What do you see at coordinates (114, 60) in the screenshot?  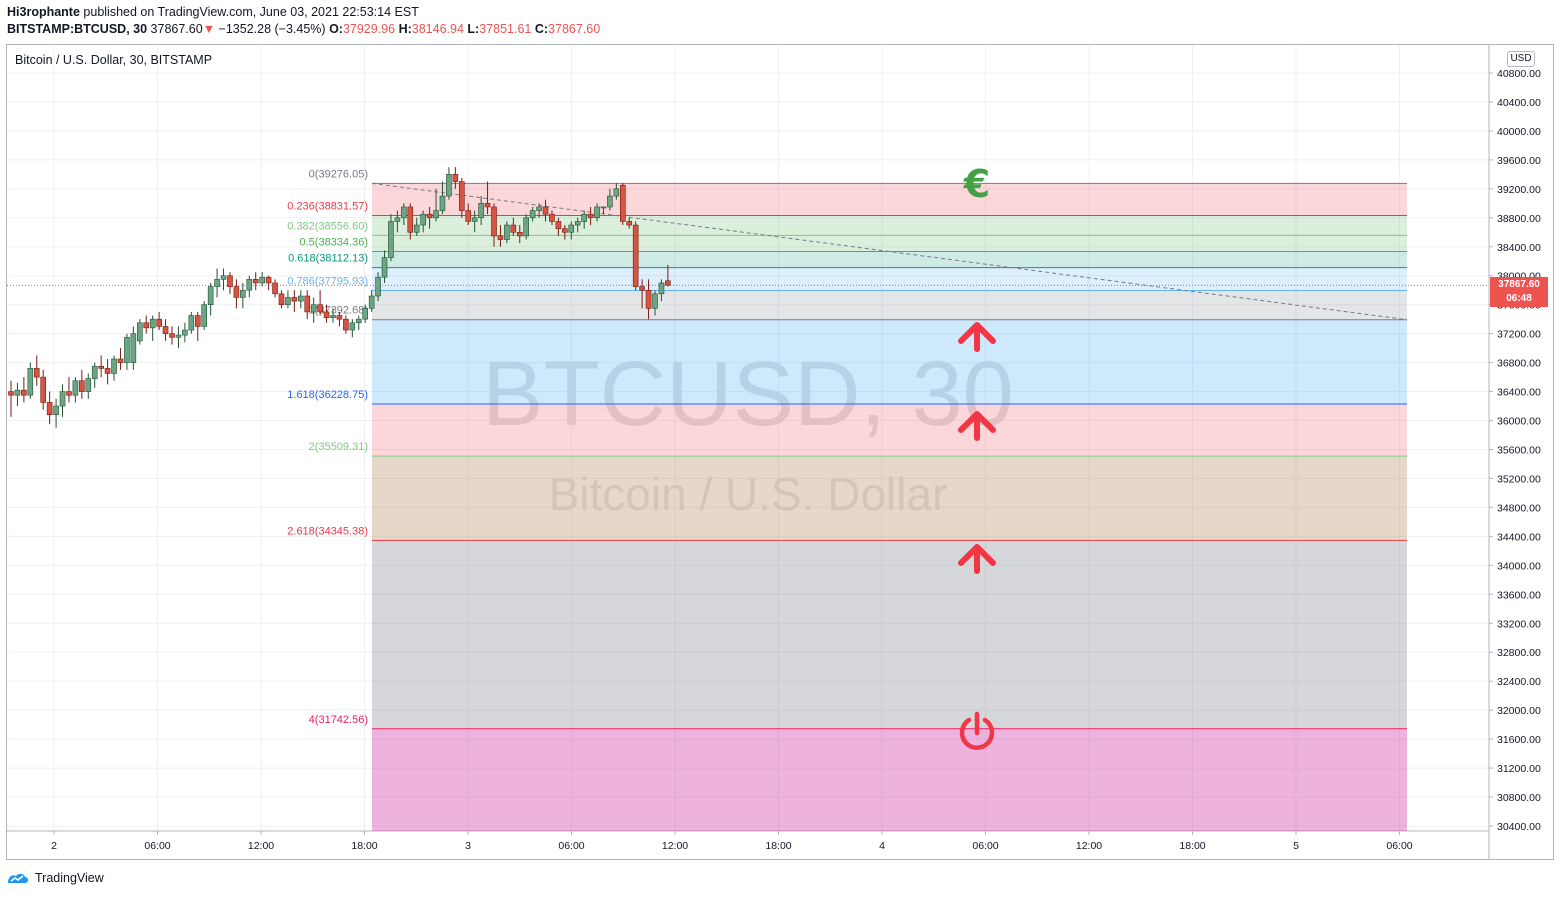 I see `chart-legend: Bitcoin / U.S. Dollar, 30, BITSTAMP` at bounding box center [114, 60].